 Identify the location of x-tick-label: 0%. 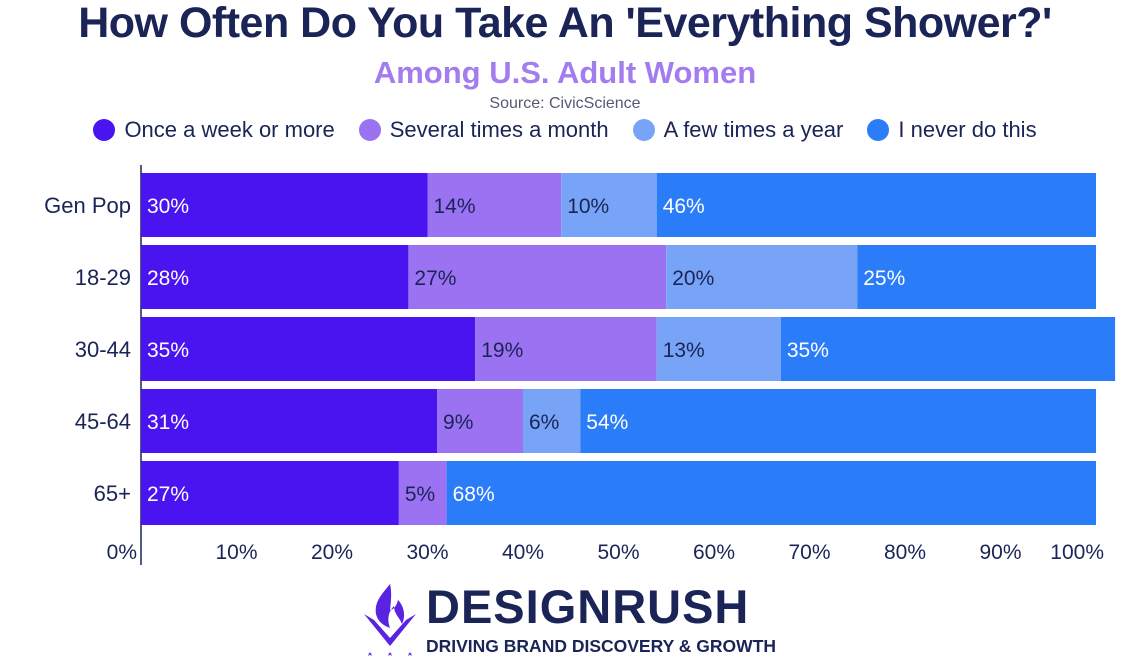
(122, 552).